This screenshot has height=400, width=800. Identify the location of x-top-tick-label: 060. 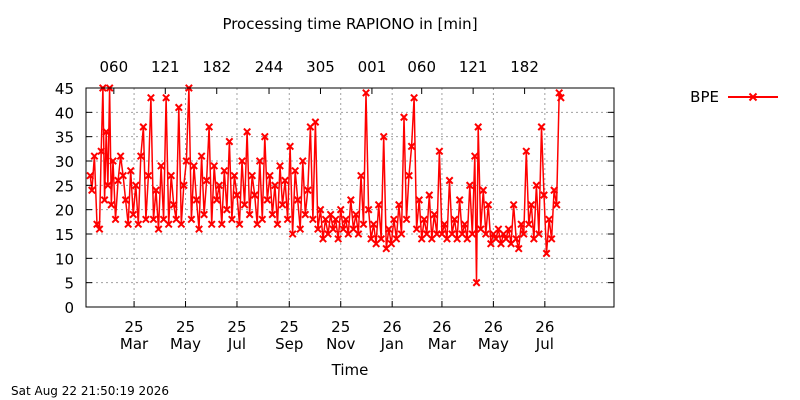
(421, 67).